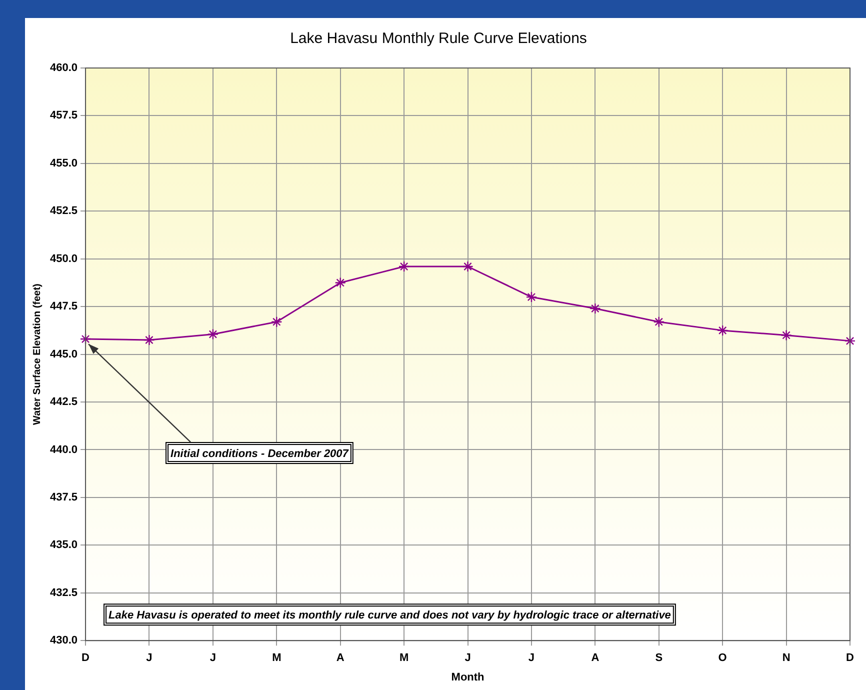 The image size is (866, 690). Describe the element at coordinates (64, 116) in the screenshot. I see `y-tick-label: 457.5` at that location.